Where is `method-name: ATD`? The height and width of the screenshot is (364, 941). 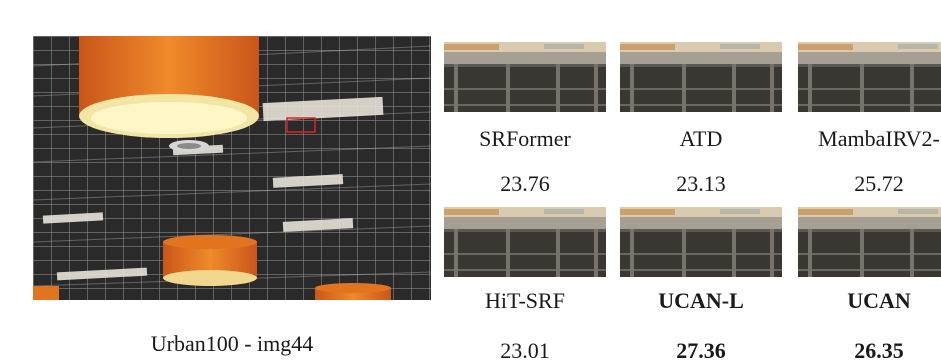
method-name: ATD is located at coordinates (701, 138).